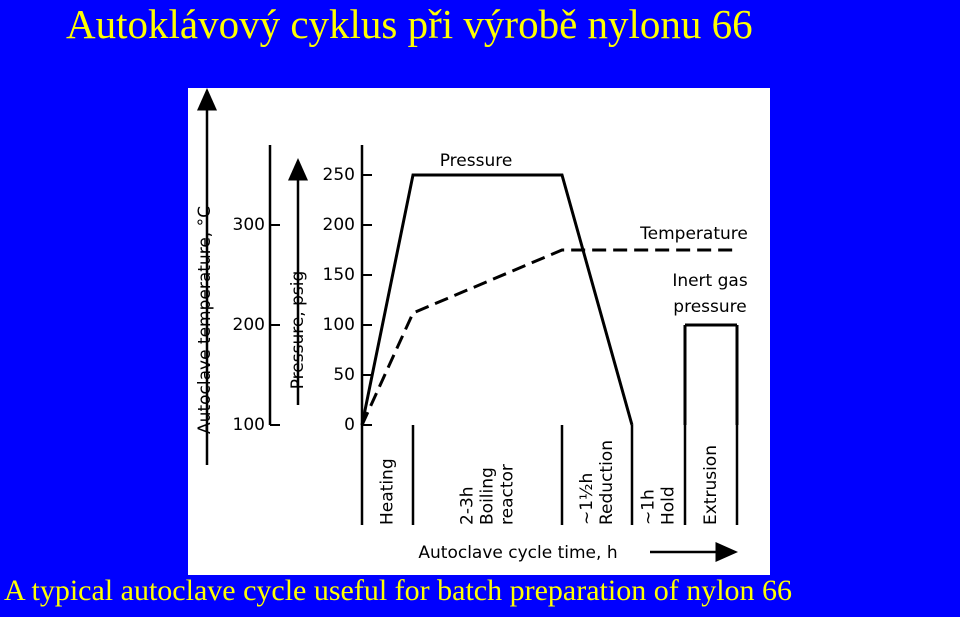 The width and height of the screenshot is (960, 617). What do you see at coordinates (587, 499) in the screenshot?
I see `phase-label: ~1½h` at bounding box center [587, 499].